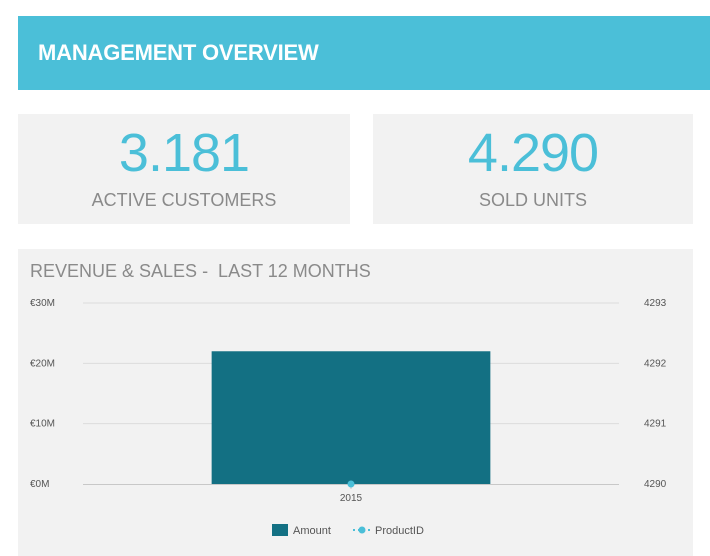 This screenshot has width=710, height=556. I want to click on x-tick-label: 2015, so click(351, 498).